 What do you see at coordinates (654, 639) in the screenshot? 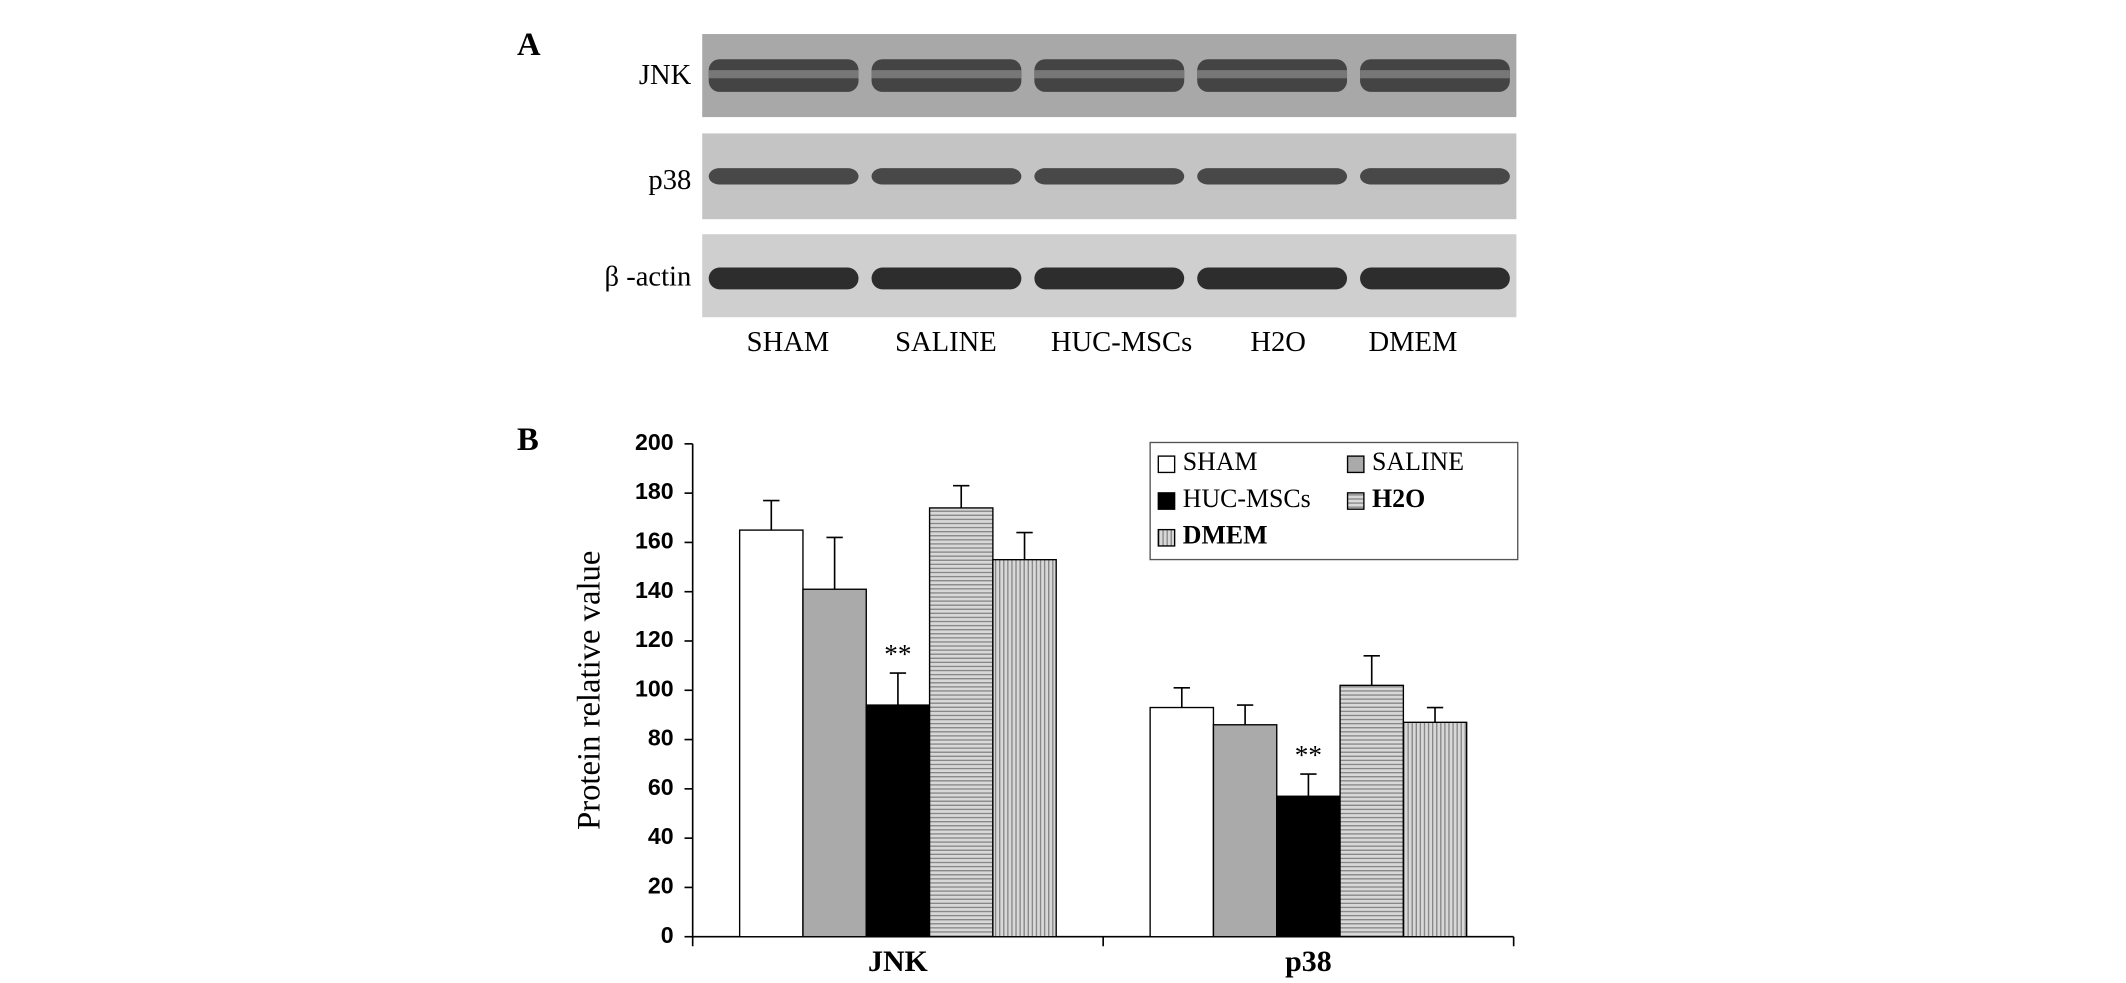
I see `y-tick-label: 120` at bounding box center [654, 639].